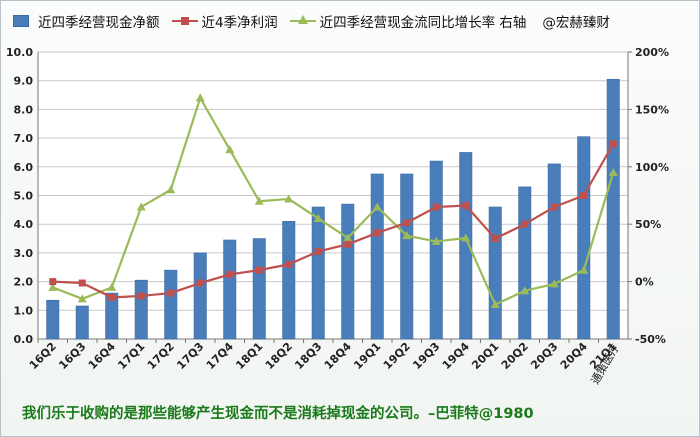  What do you see at coordinates (456, 356) in the screenshot?
I see `x-tick-label: 19Q4` at bounding box center [456, 356].